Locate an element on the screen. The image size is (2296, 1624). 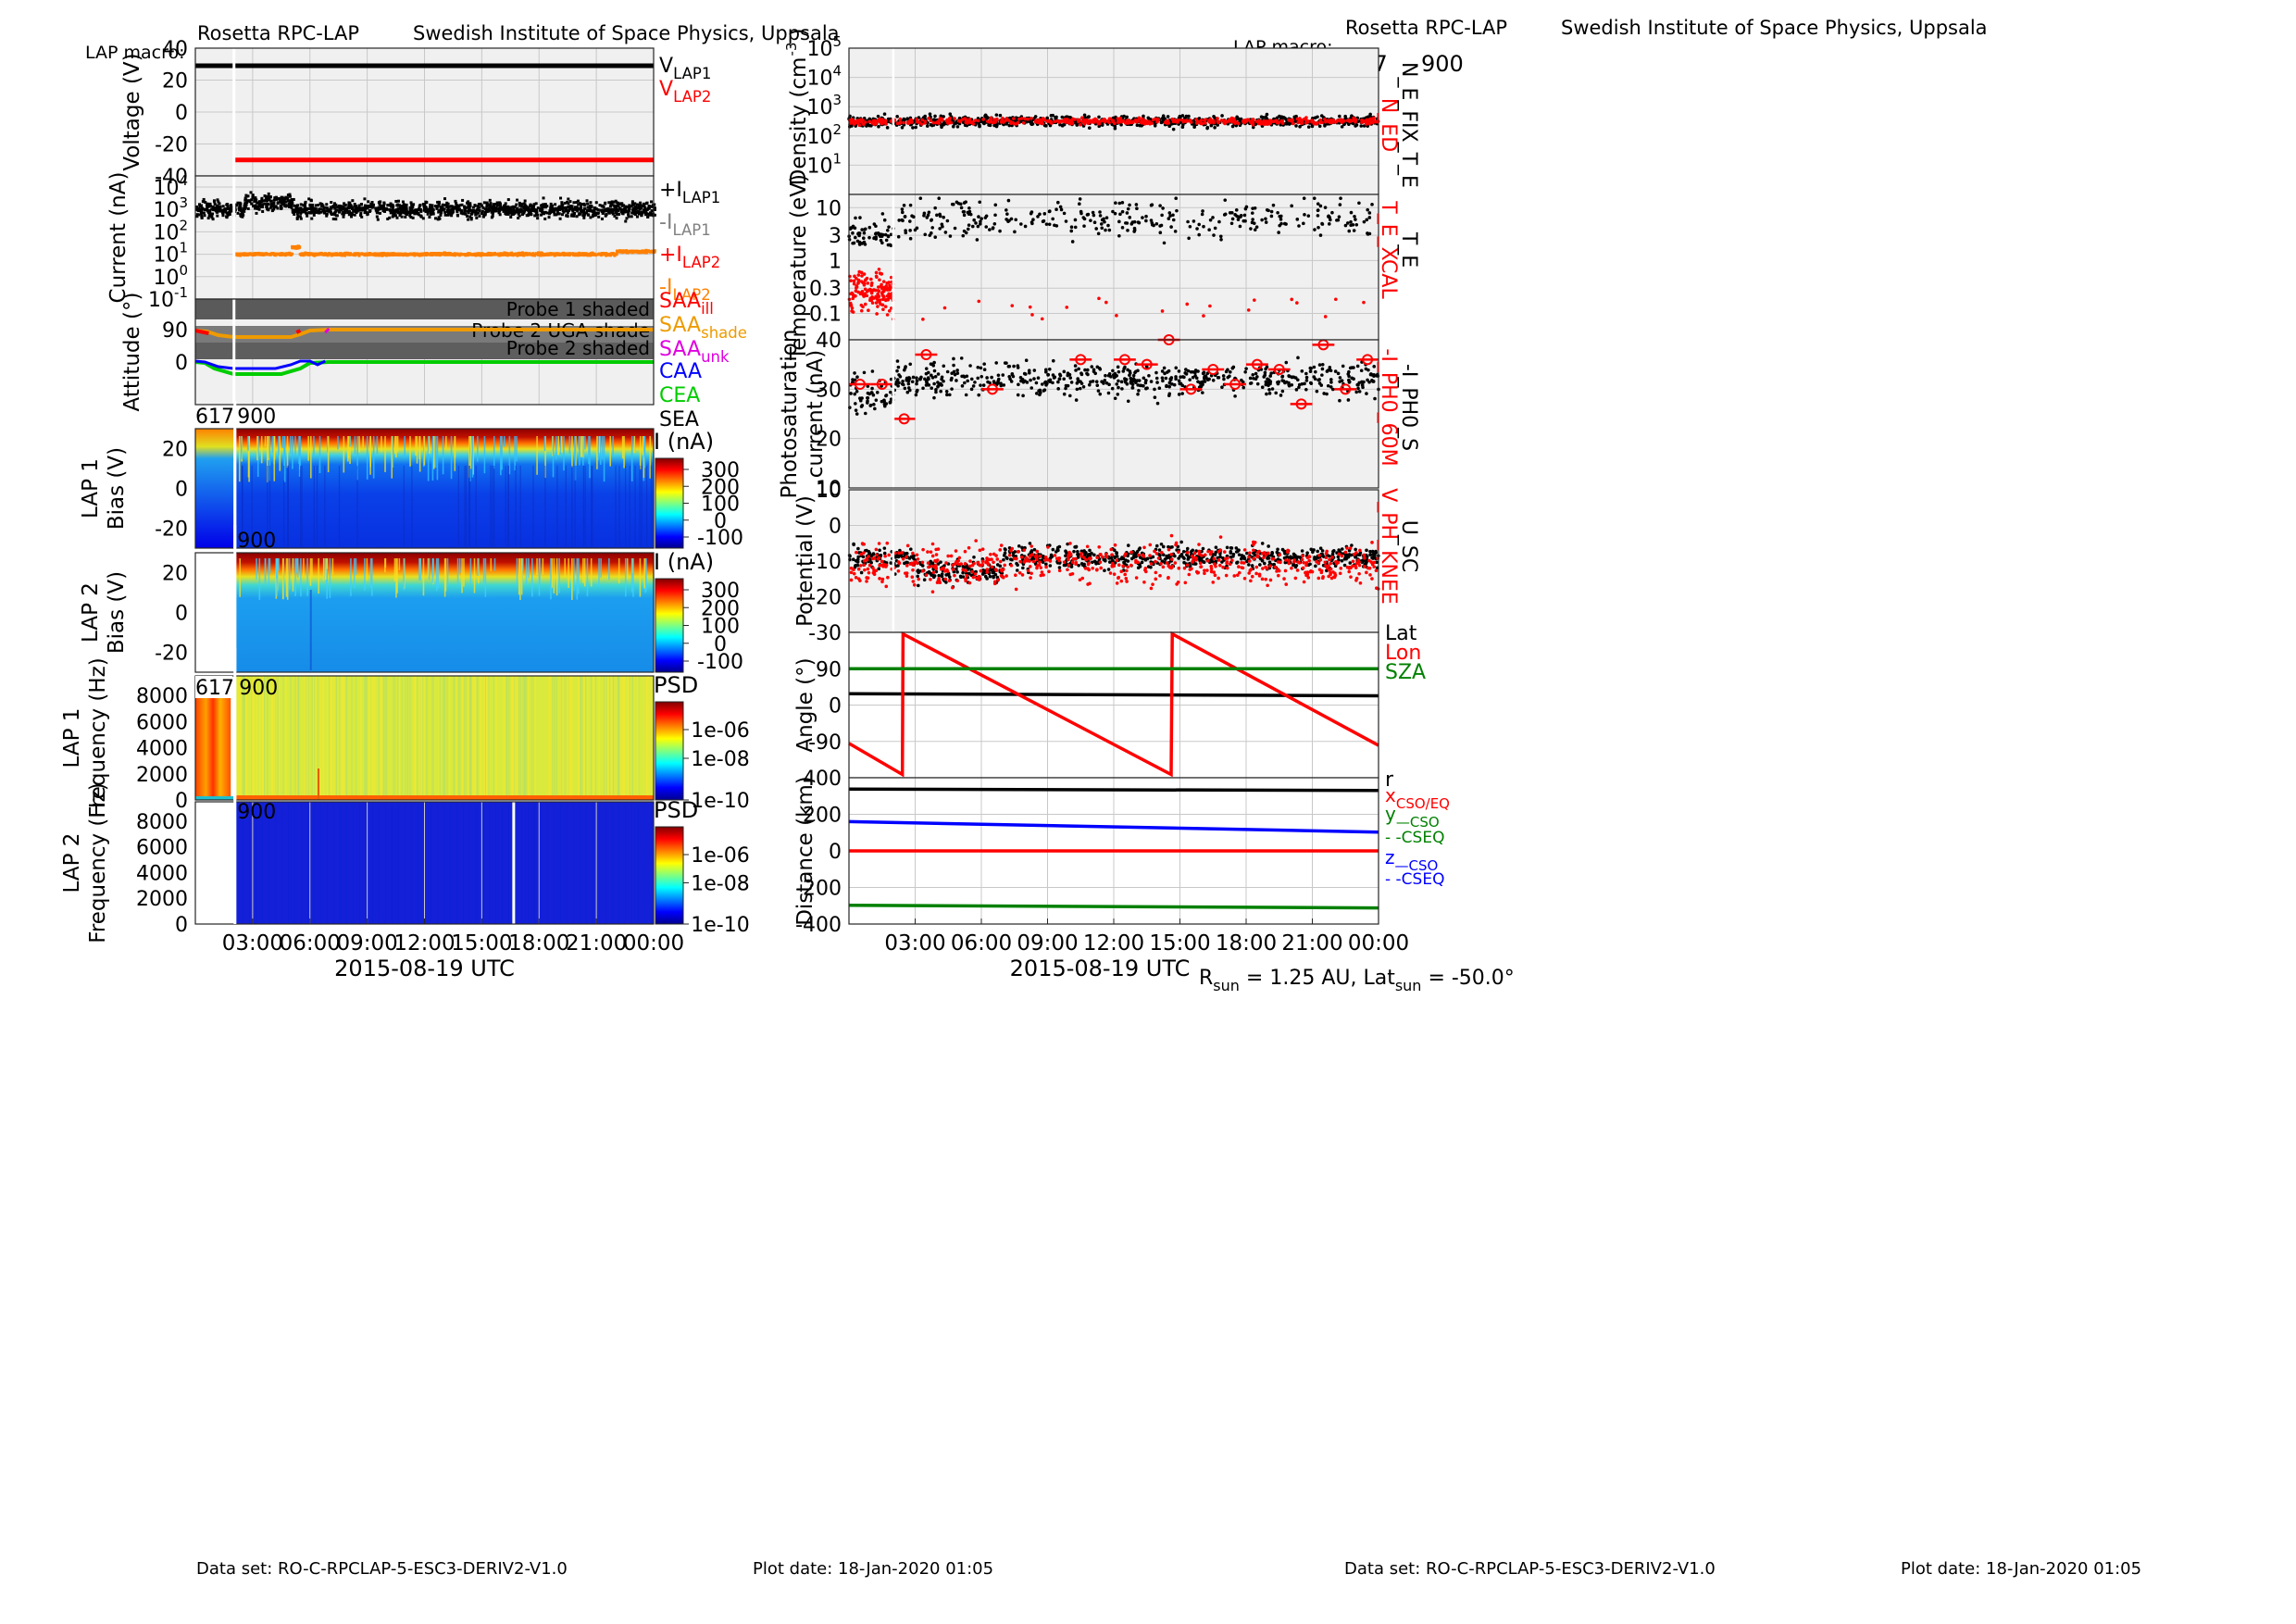
macro-label: 617 is located at coordinates (214, 417).